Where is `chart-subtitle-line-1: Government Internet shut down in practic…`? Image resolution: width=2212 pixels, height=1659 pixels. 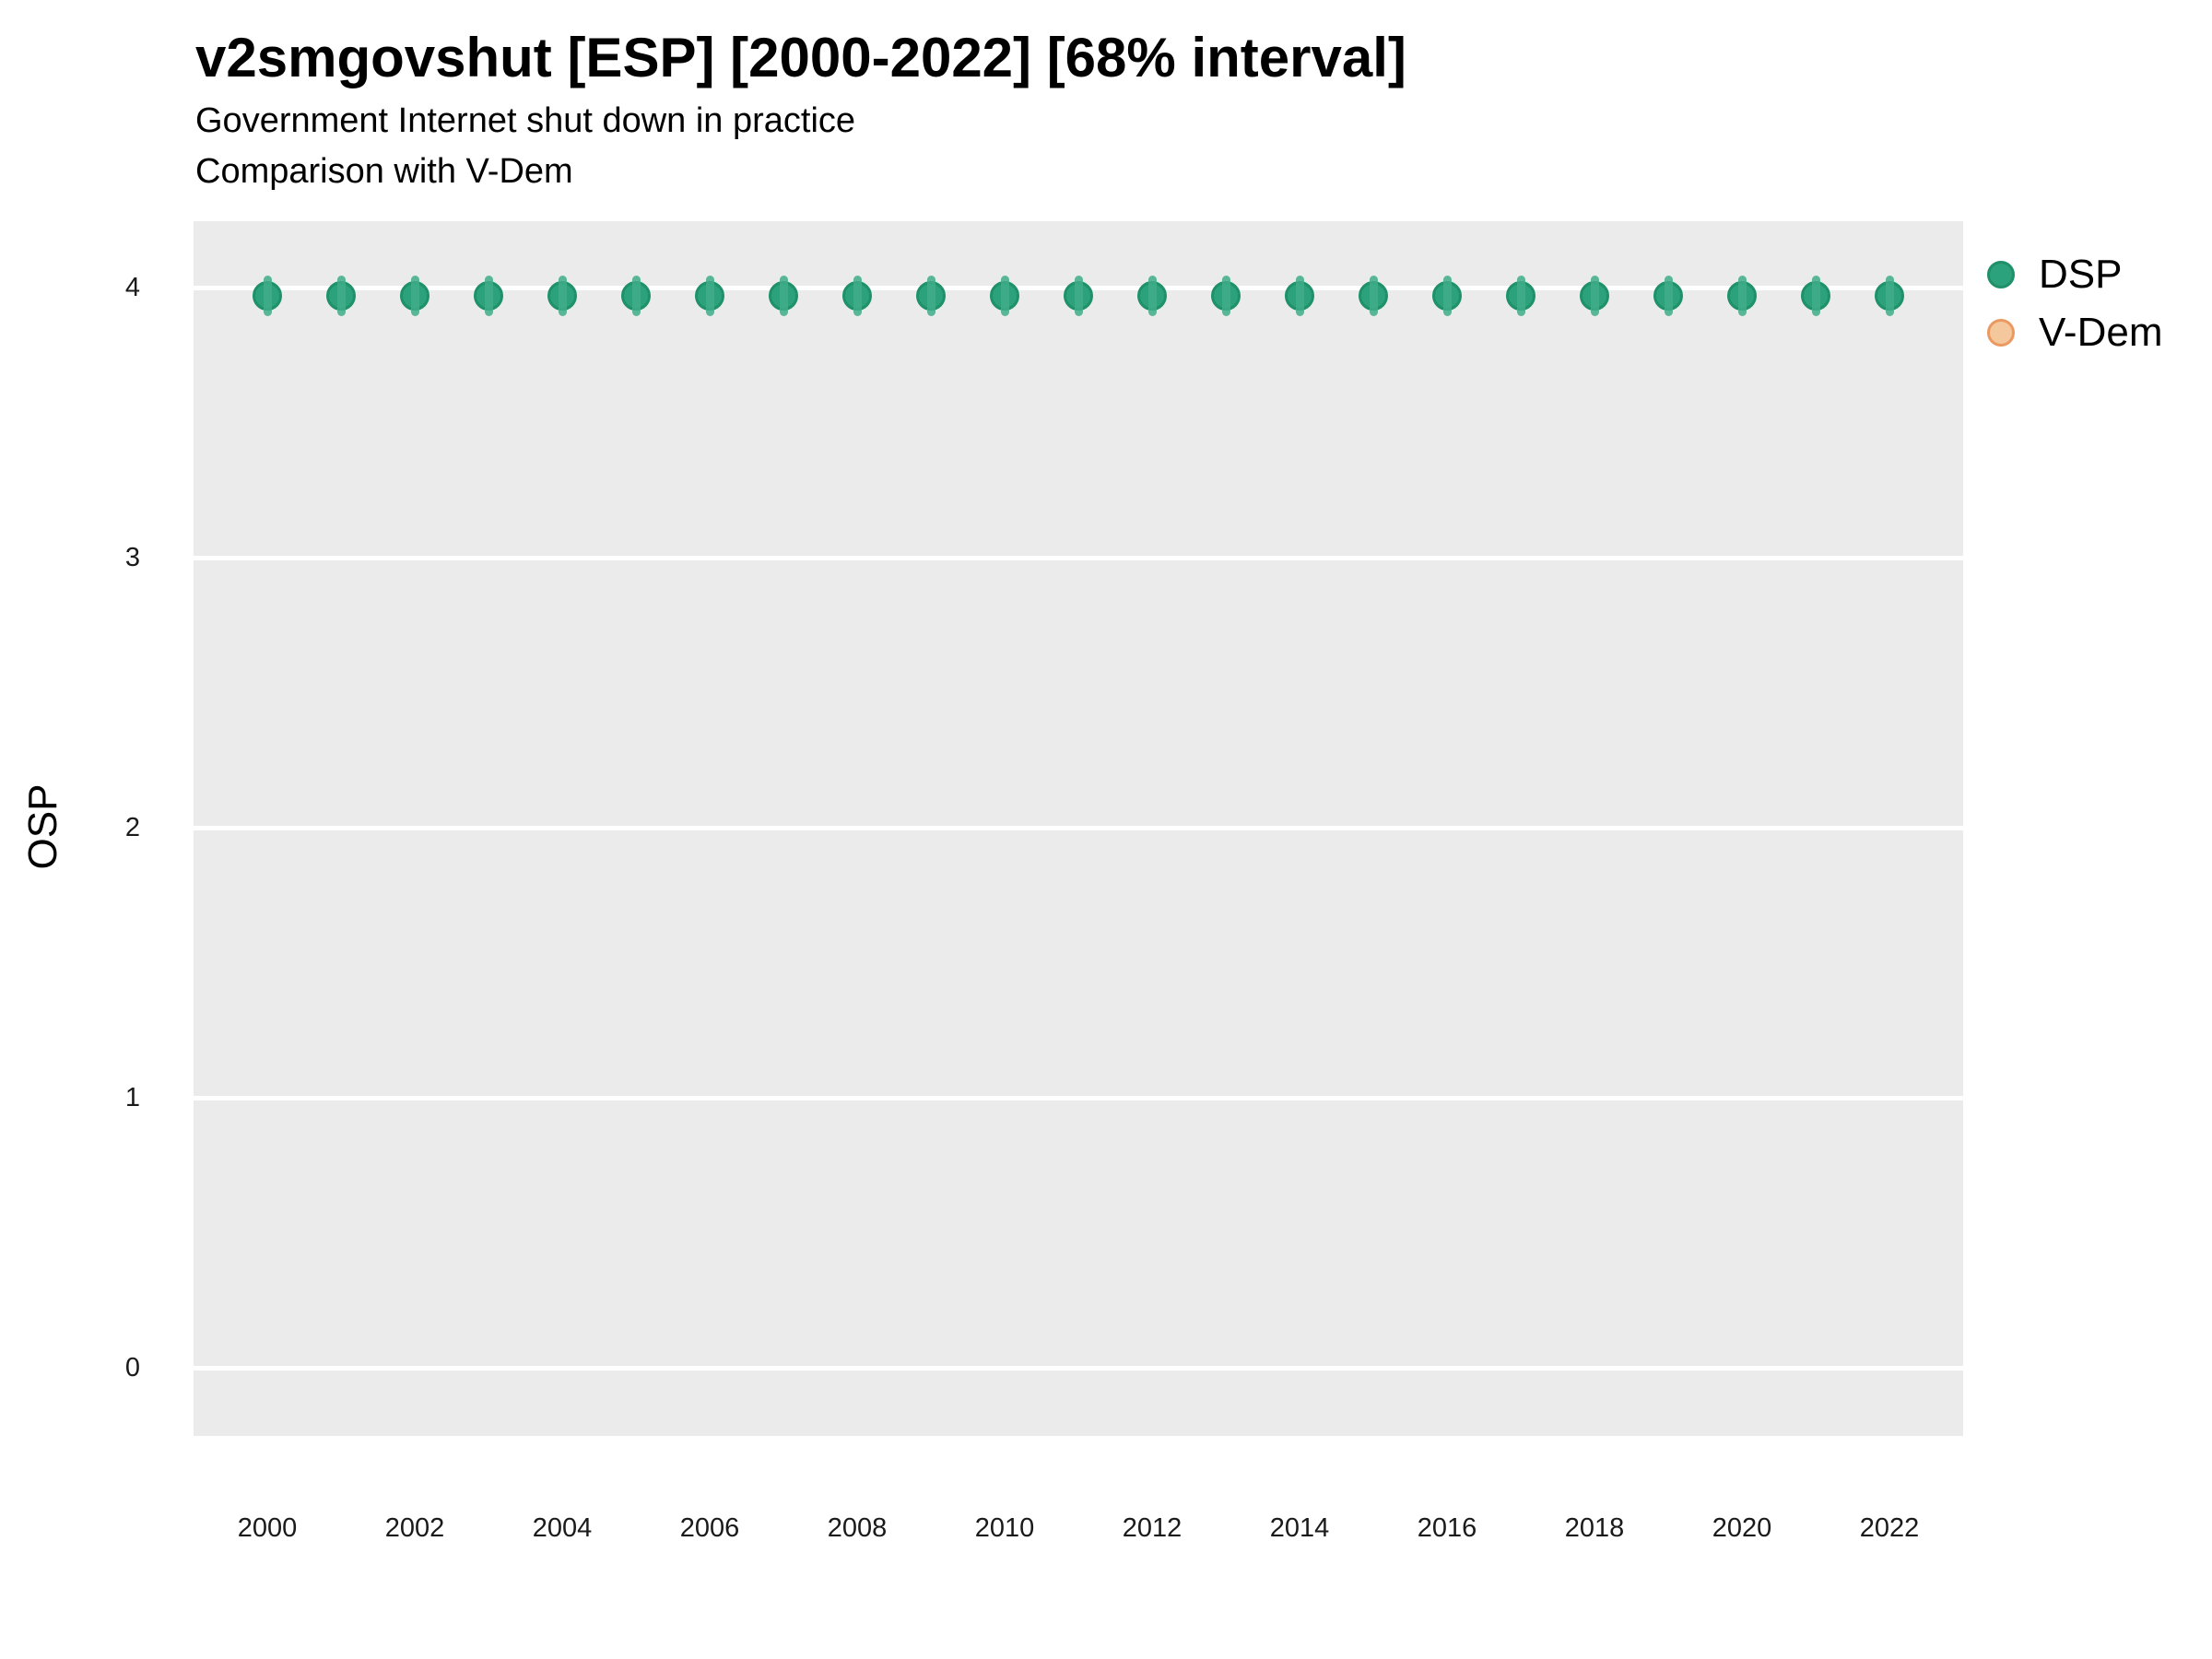 chart-subtitle-line-1: Government Internet shut down in practic… is located at coordinates (525, 120).